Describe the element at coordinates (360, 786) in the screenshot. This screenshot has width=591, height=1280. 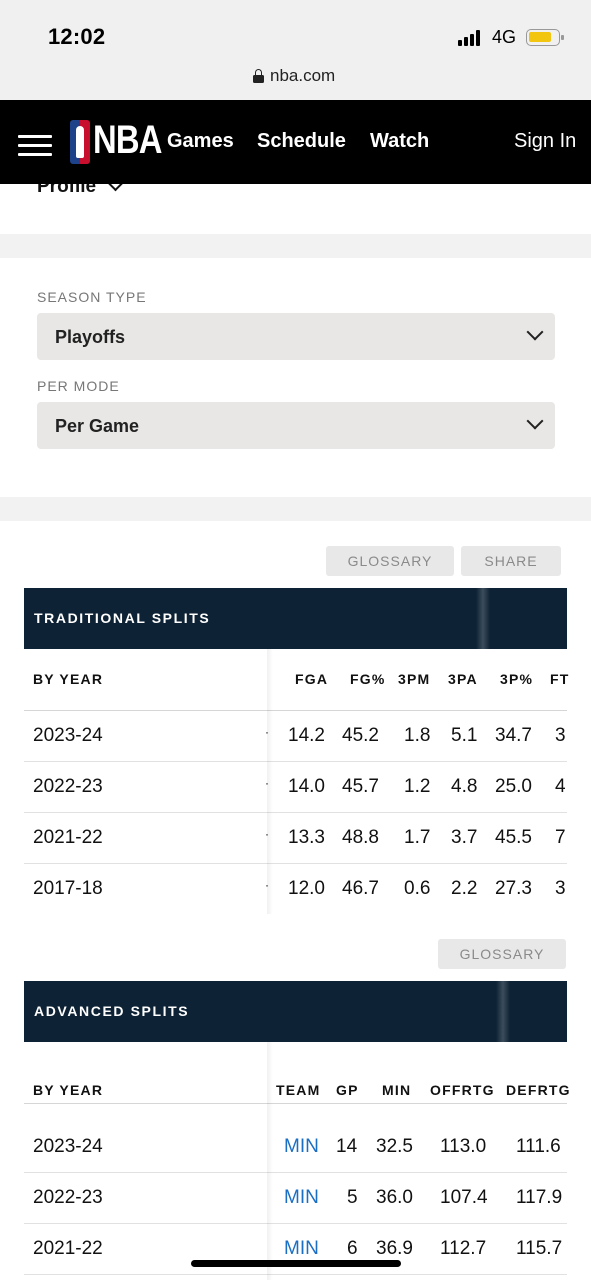
I see `cell-fg-pct: 45.7` at that location.